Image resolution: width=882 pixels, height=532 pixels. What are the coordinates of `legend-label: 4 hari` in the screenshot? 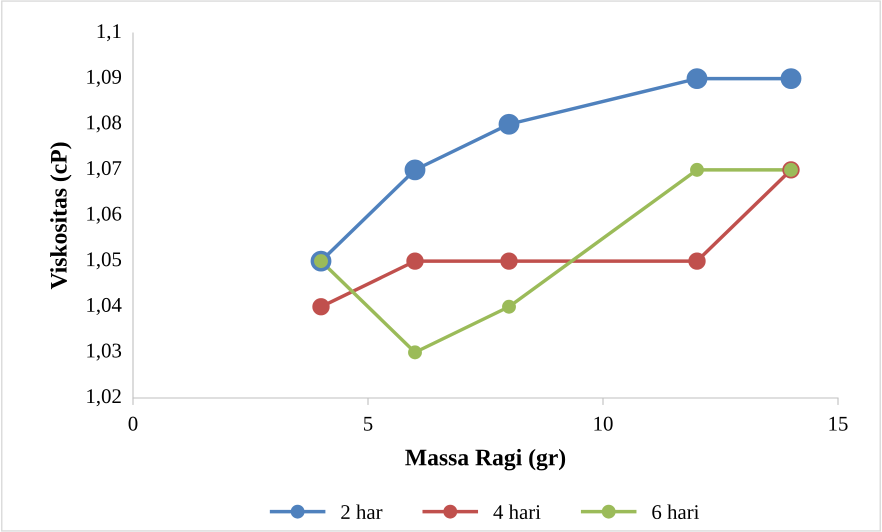 It's located at (517, 512).